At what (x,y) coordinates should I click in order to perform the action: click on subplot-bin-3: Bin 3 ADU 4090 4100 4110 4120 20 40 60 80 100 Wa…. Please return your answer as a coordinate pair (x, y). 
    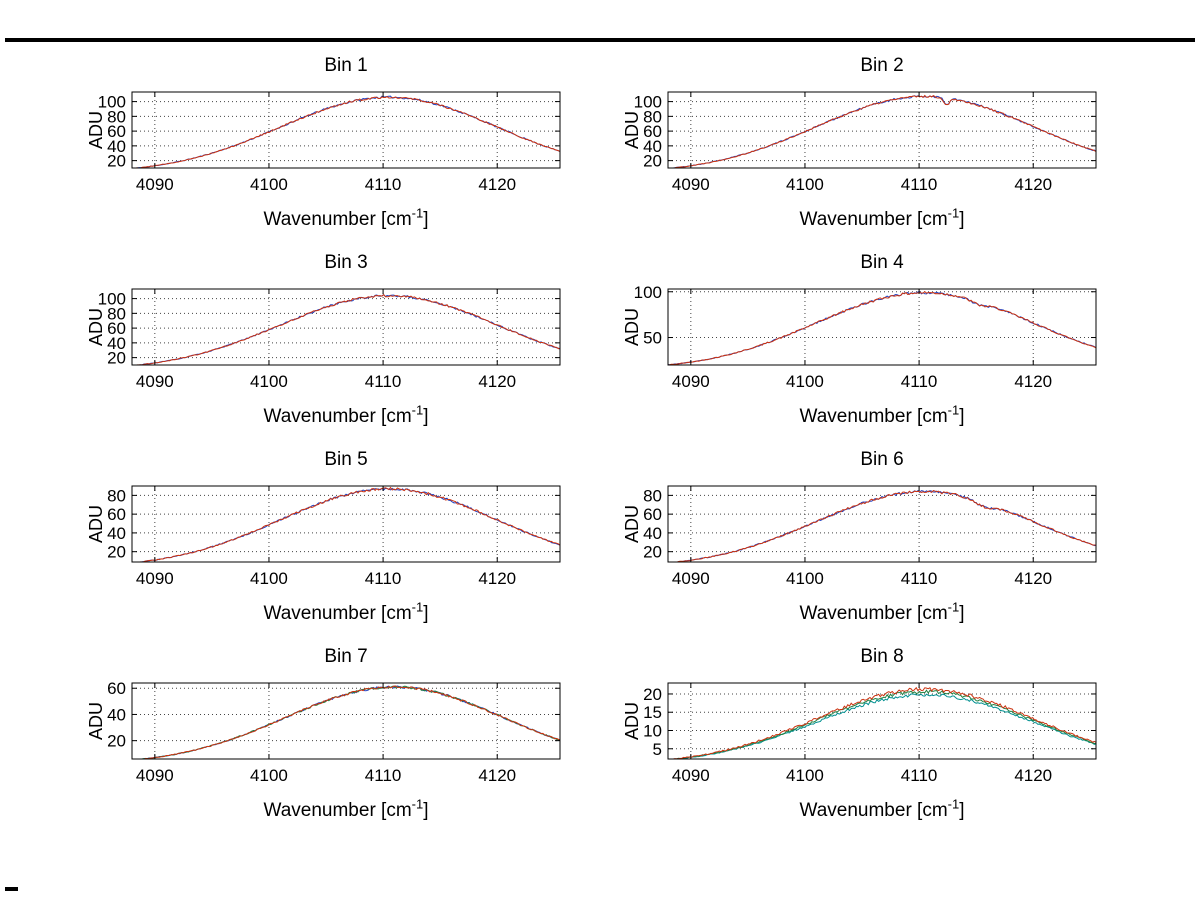
    Looking at the image, I should click on (300, 343).